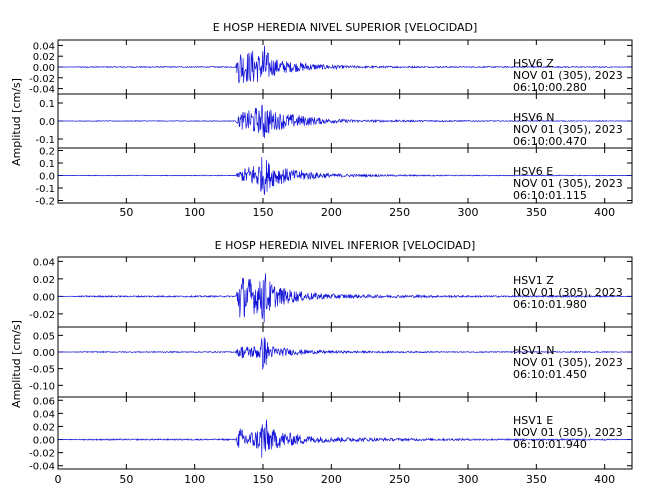 The height and width of the screenshot is (500, 650). Describe the element at coordinates (550, 195) in the screenshot. I see `time-label: 06:10:01.115` at that location.